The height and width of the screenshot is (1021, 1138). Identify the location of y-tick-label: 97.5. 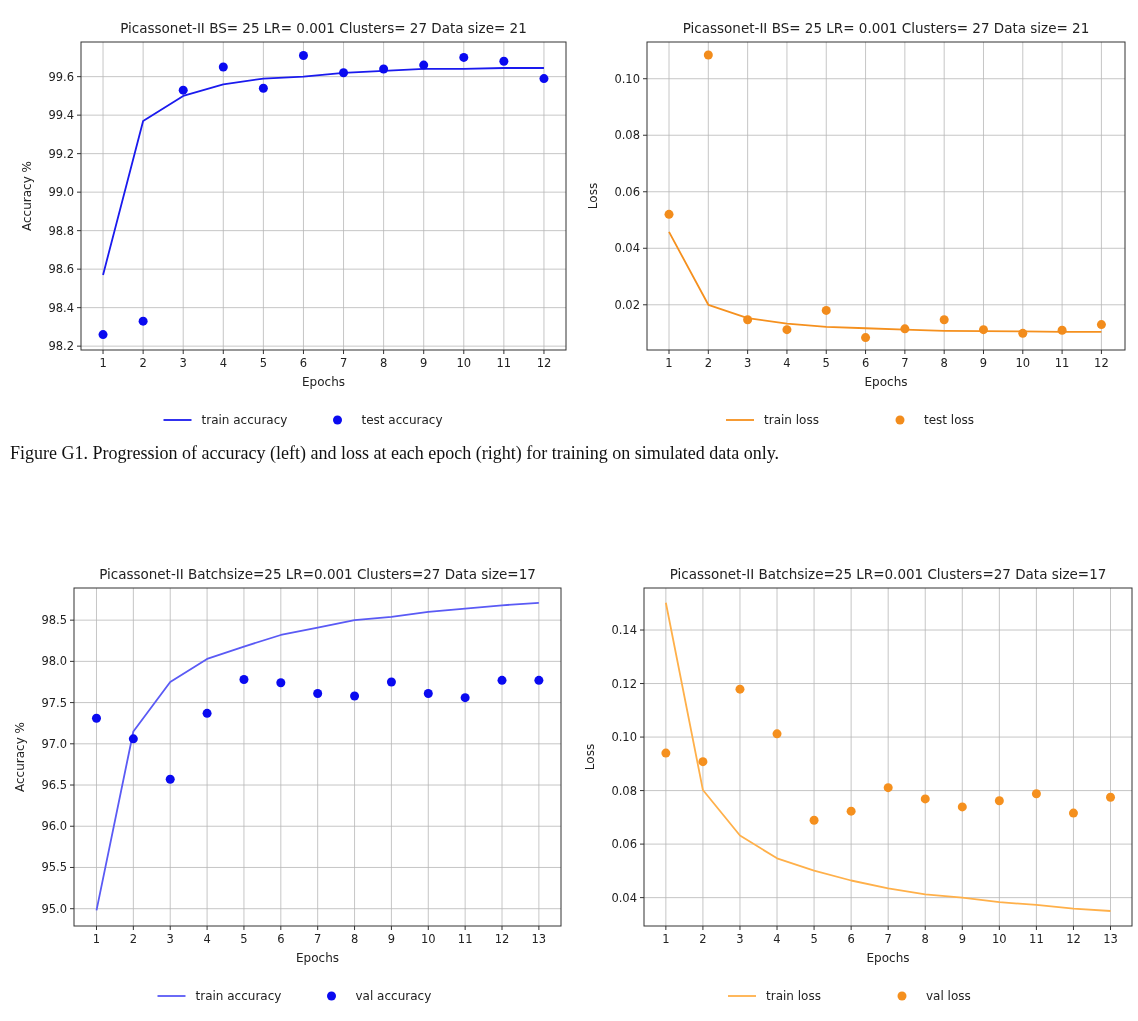
(54, 702).